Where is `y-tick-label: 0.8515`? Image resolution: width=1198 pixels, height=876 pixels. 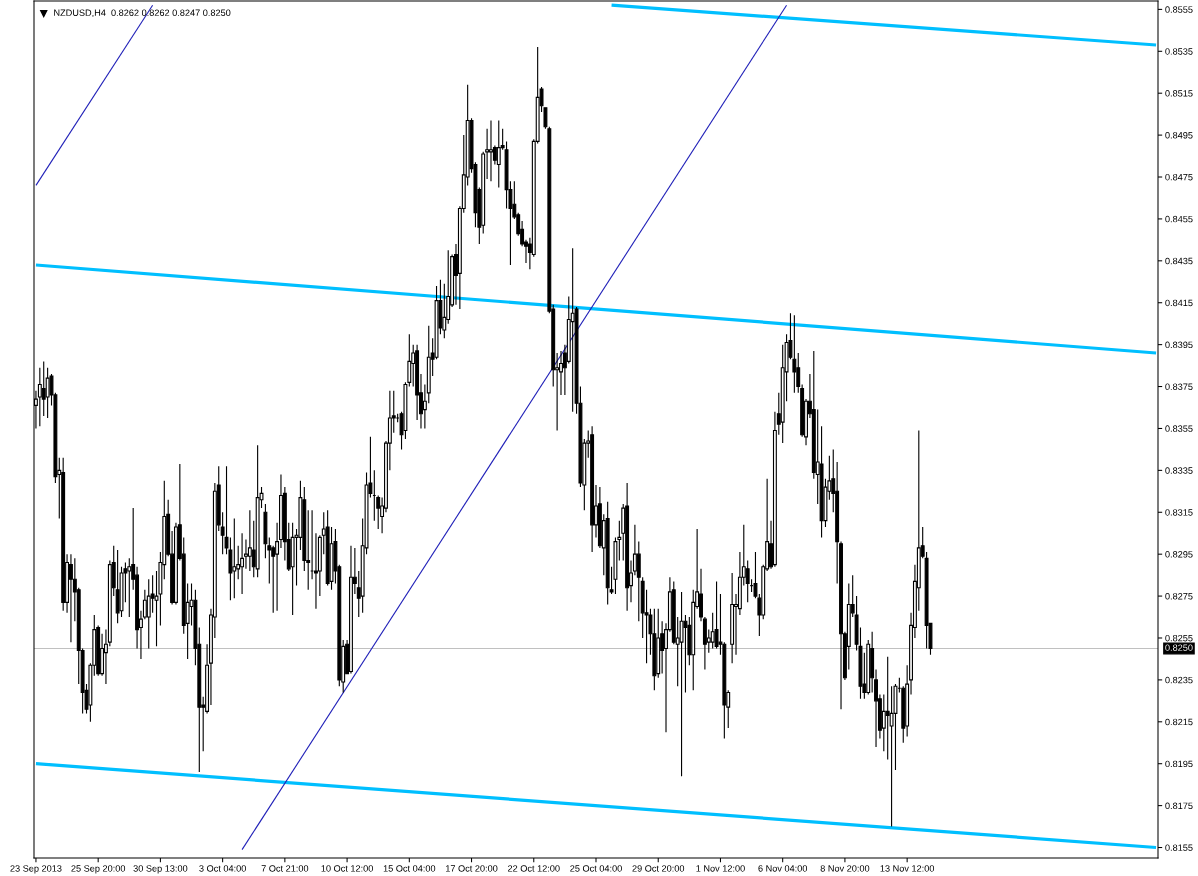
y-tick-label: 0.8515 is located at coordinates (1179, 93).